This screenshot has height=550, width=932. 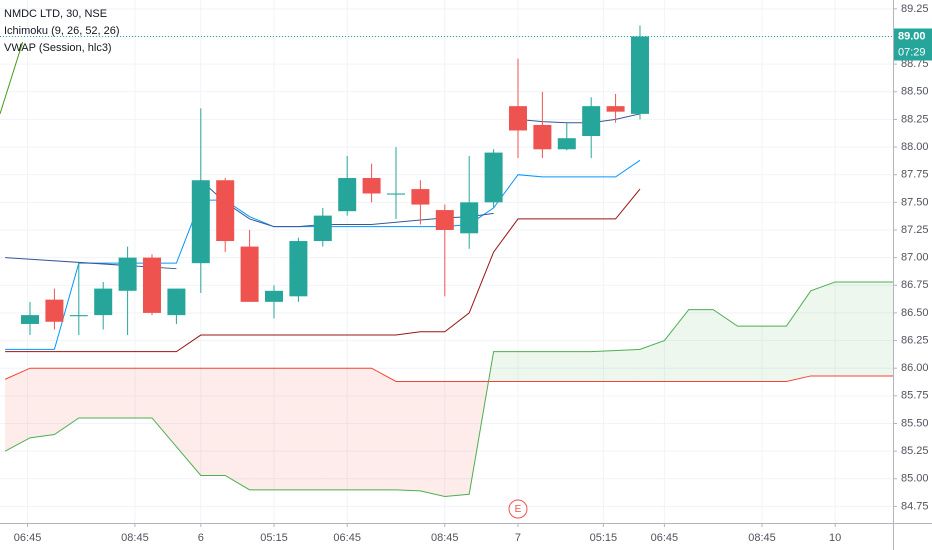 What do you see at coordinates (12, 78) in the screenshot?
I see `indicator-line` at bounding box center [12, 78].